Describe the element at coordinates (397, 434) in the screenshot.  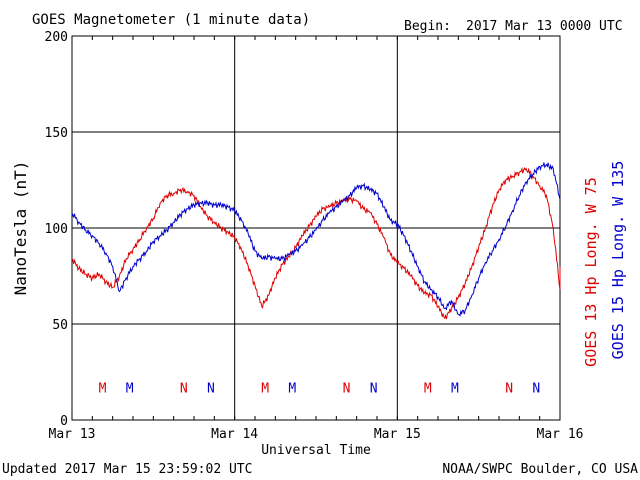
I see `x-tick-label: Mar 15` at that location.